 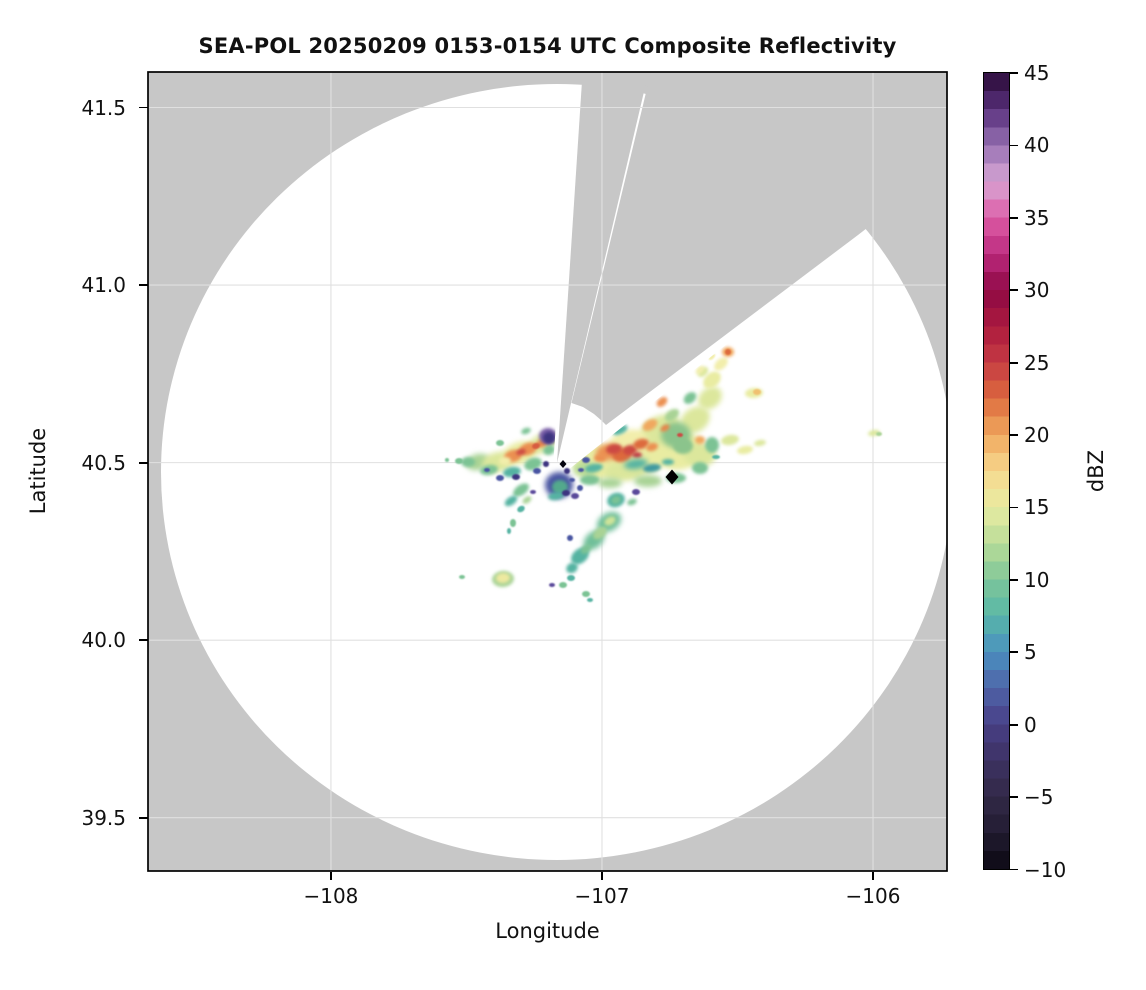 I want to click on y-axis-tick-label: 40.5, so click(x=103, y=462).